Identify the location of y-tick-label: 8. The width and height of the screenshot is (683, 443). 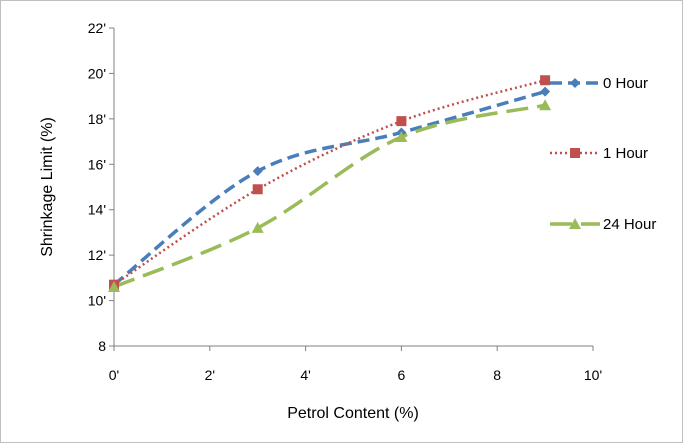
(102, 346).